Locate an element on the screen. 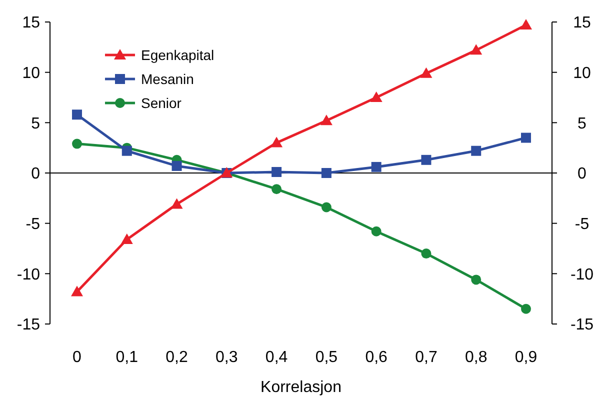  x-tick-label: 0,6 is located at coordinates (376, 357).